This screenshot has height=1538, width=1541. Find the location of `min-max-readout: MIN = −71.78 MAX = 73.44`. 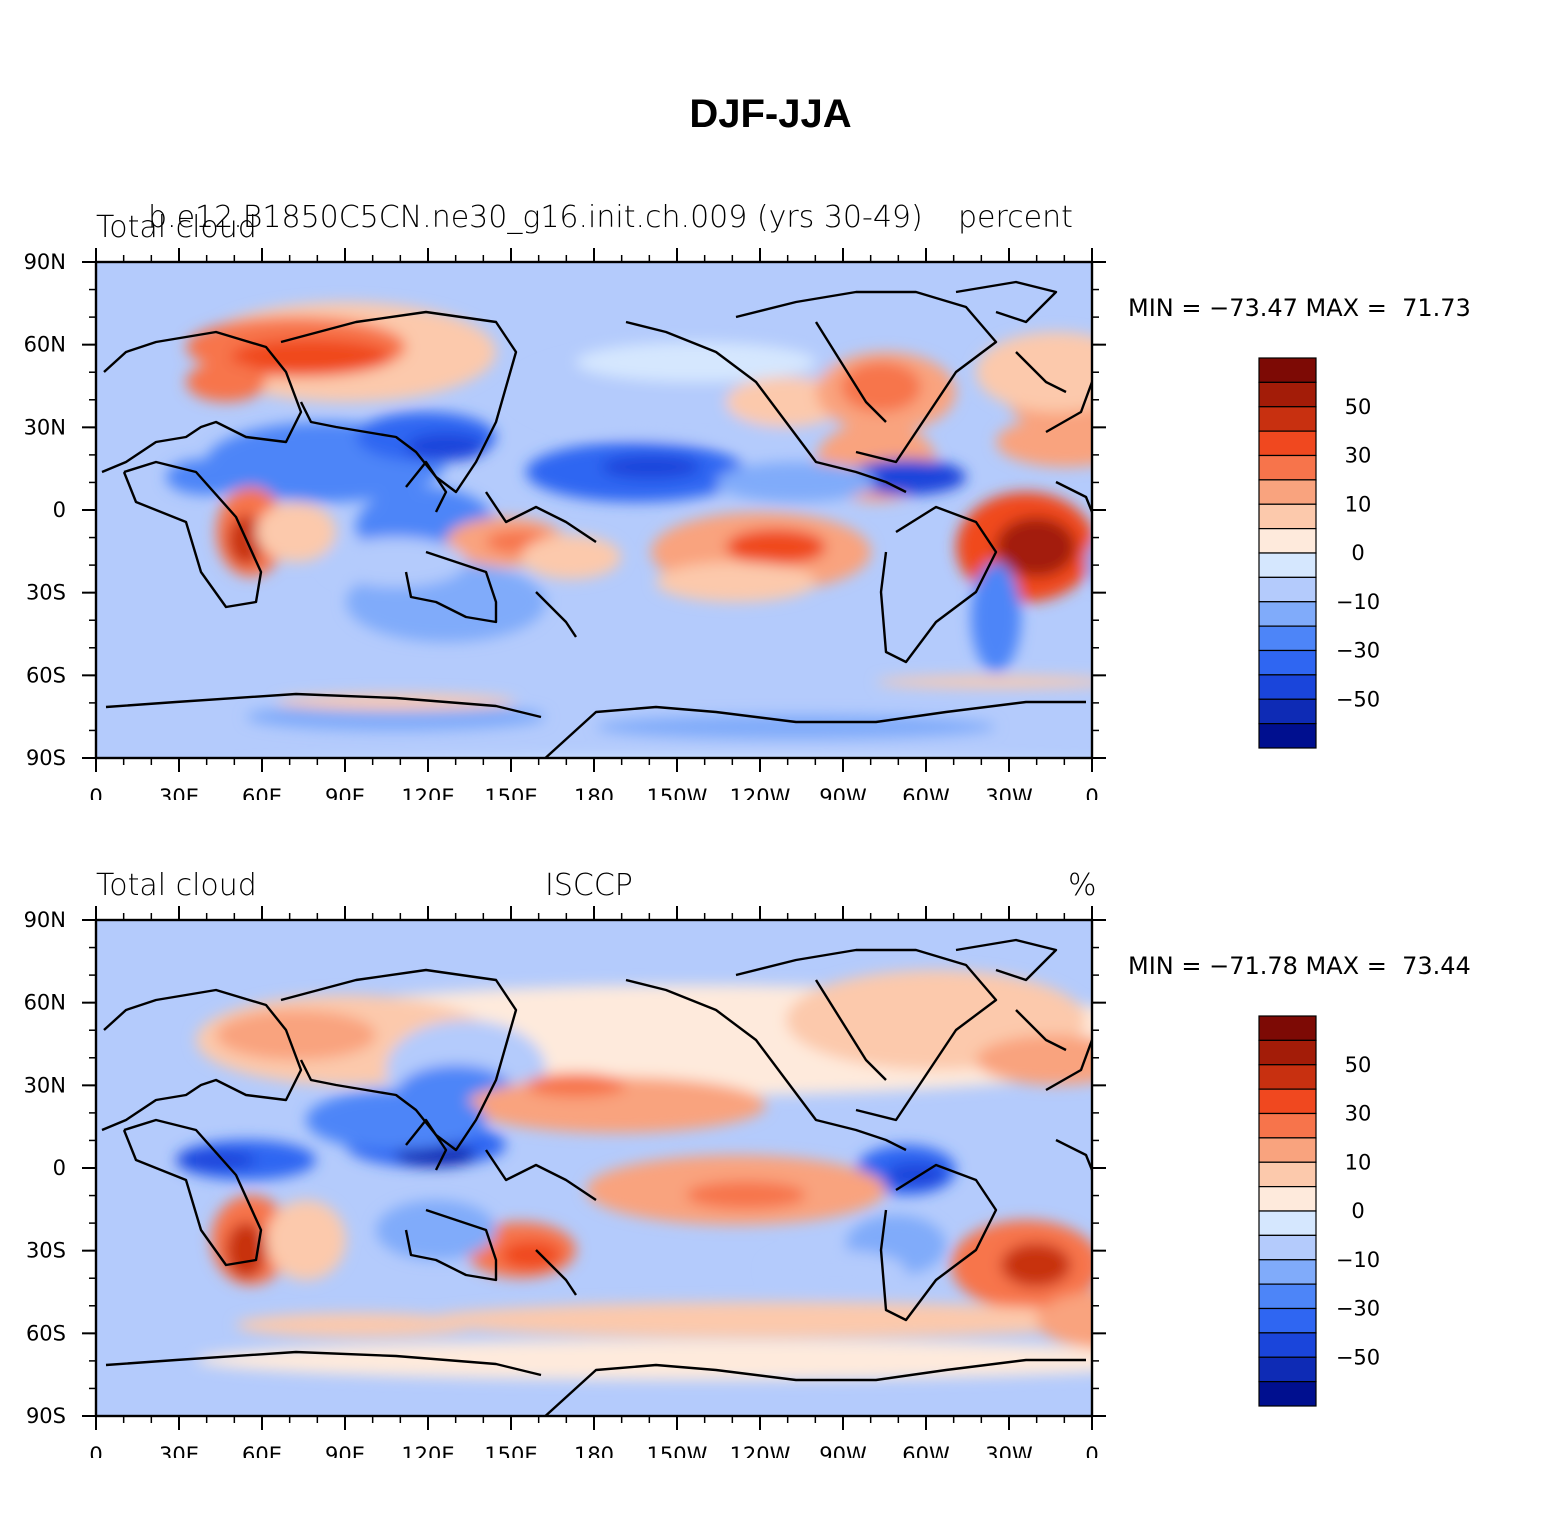

min-max-readout: MIN = −71.78 MAX = 73.44 is located at coordinates (1299, 966).